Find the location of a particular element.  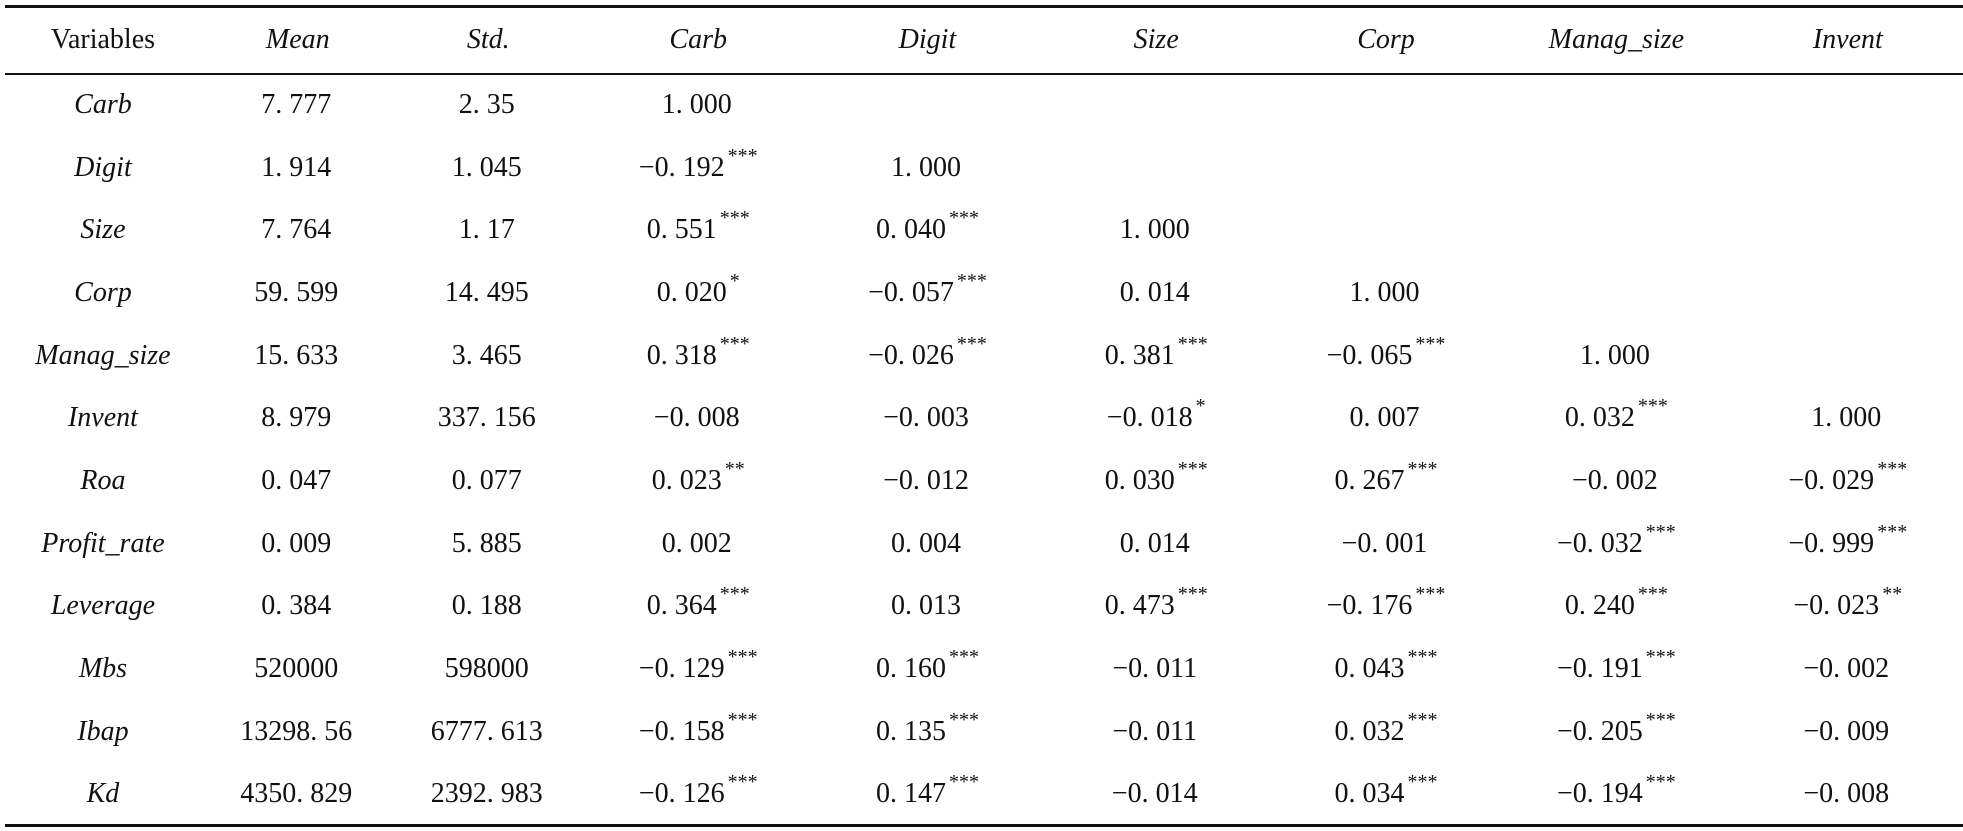

row-variable-label: Kd is located at coordinates (103, 795).